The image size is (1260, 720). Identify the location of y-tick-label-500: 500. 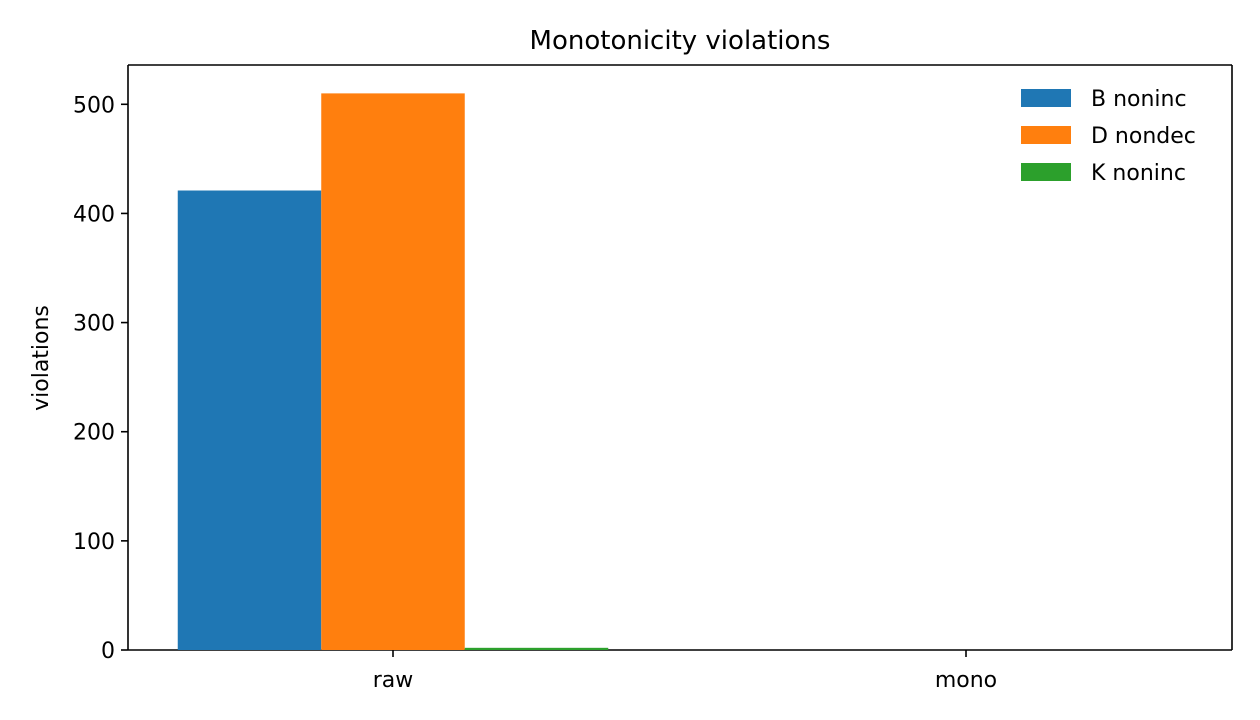
(94, 105).